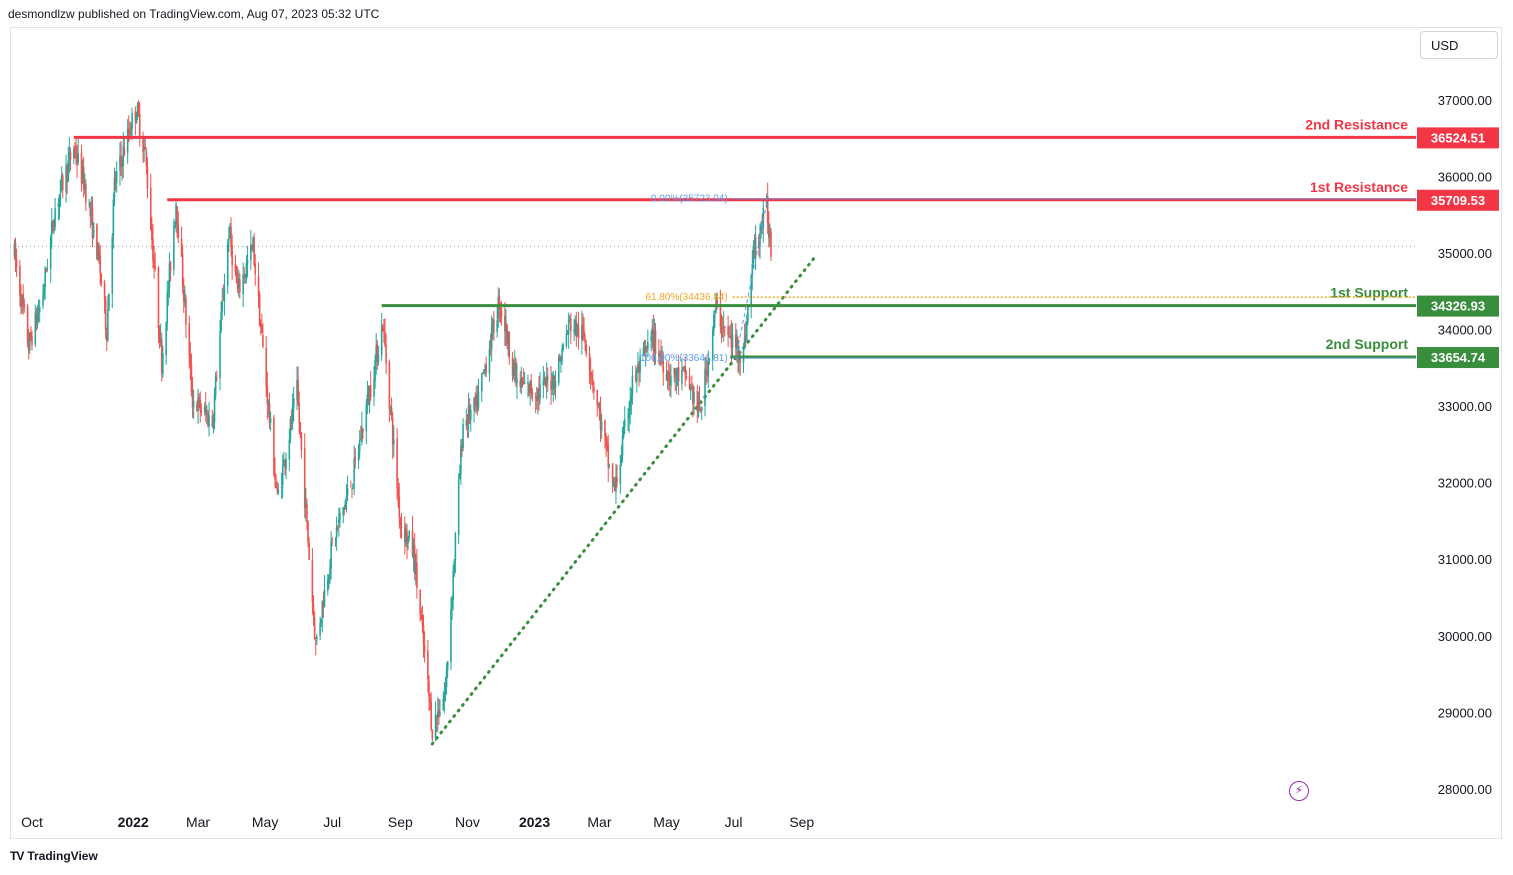  I want to click on lightning-icon: ⚡, so click(1299, 791).